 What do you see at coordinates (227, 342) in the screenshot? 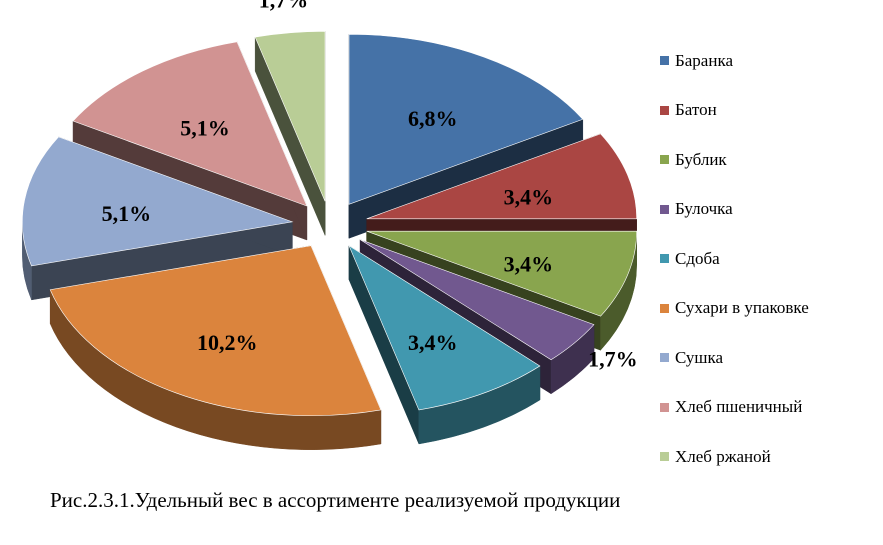
I see `data-label: 10,2%` at bounding box center [227, 342].